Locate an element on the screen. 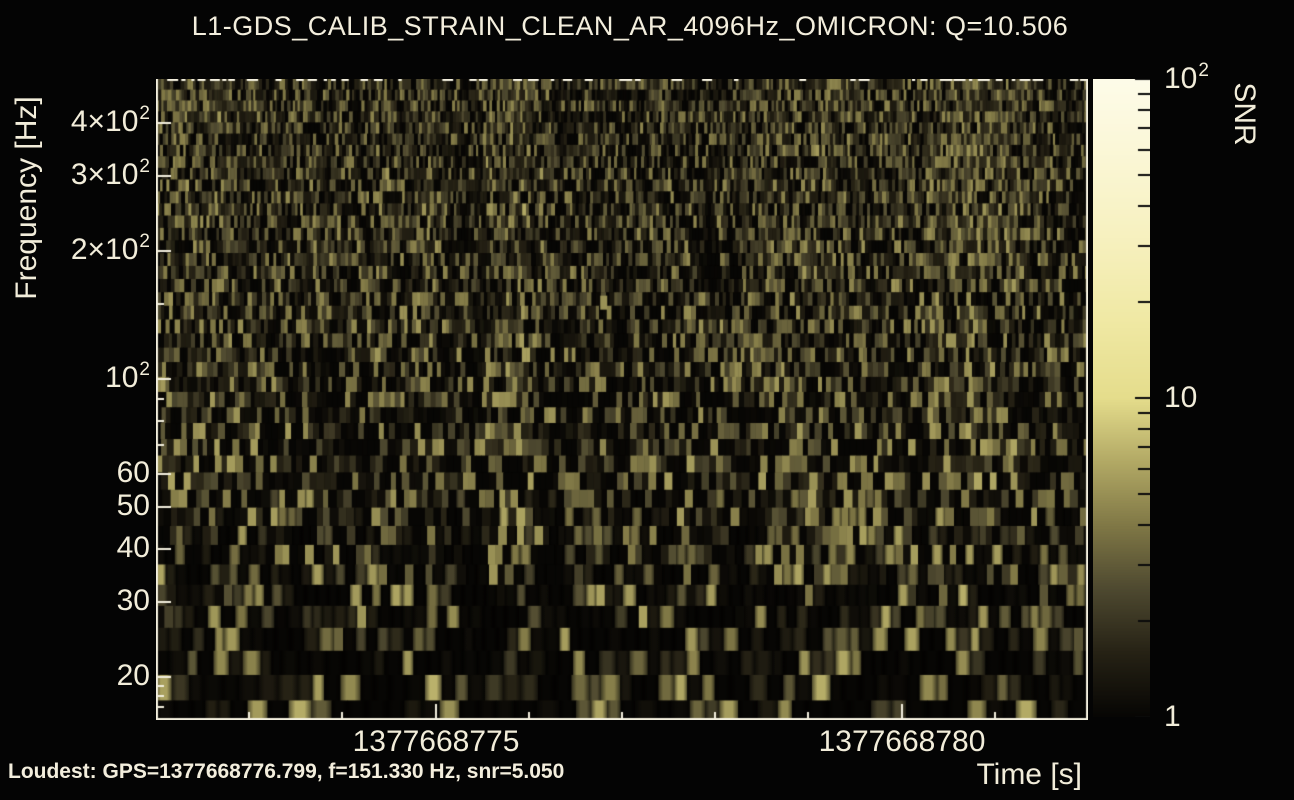  y-axis-title: Frequency [Hz] is located at coordinates (26, 198).